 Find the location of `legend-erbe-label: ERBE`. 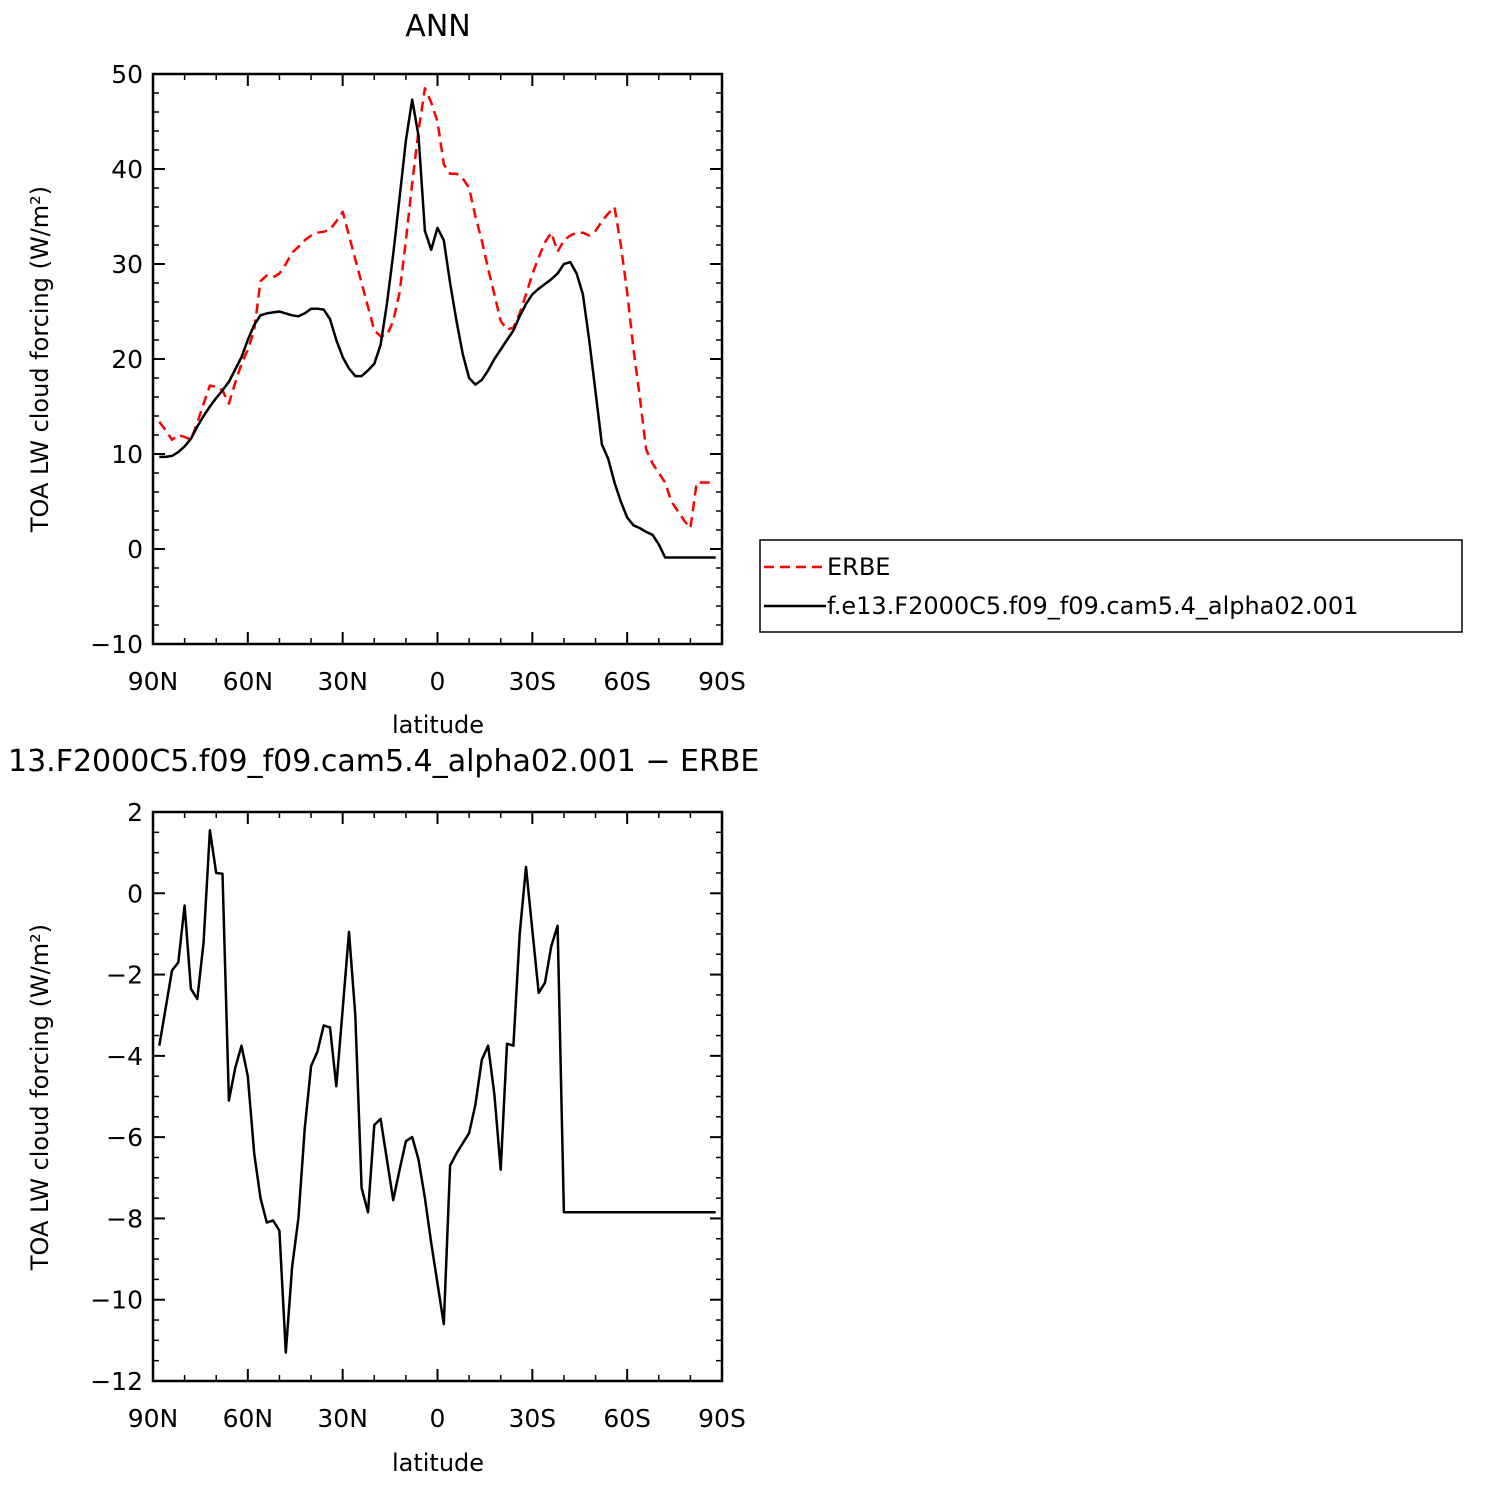

legend-erbe-label: ERBE is located at coordinates (858, 567).